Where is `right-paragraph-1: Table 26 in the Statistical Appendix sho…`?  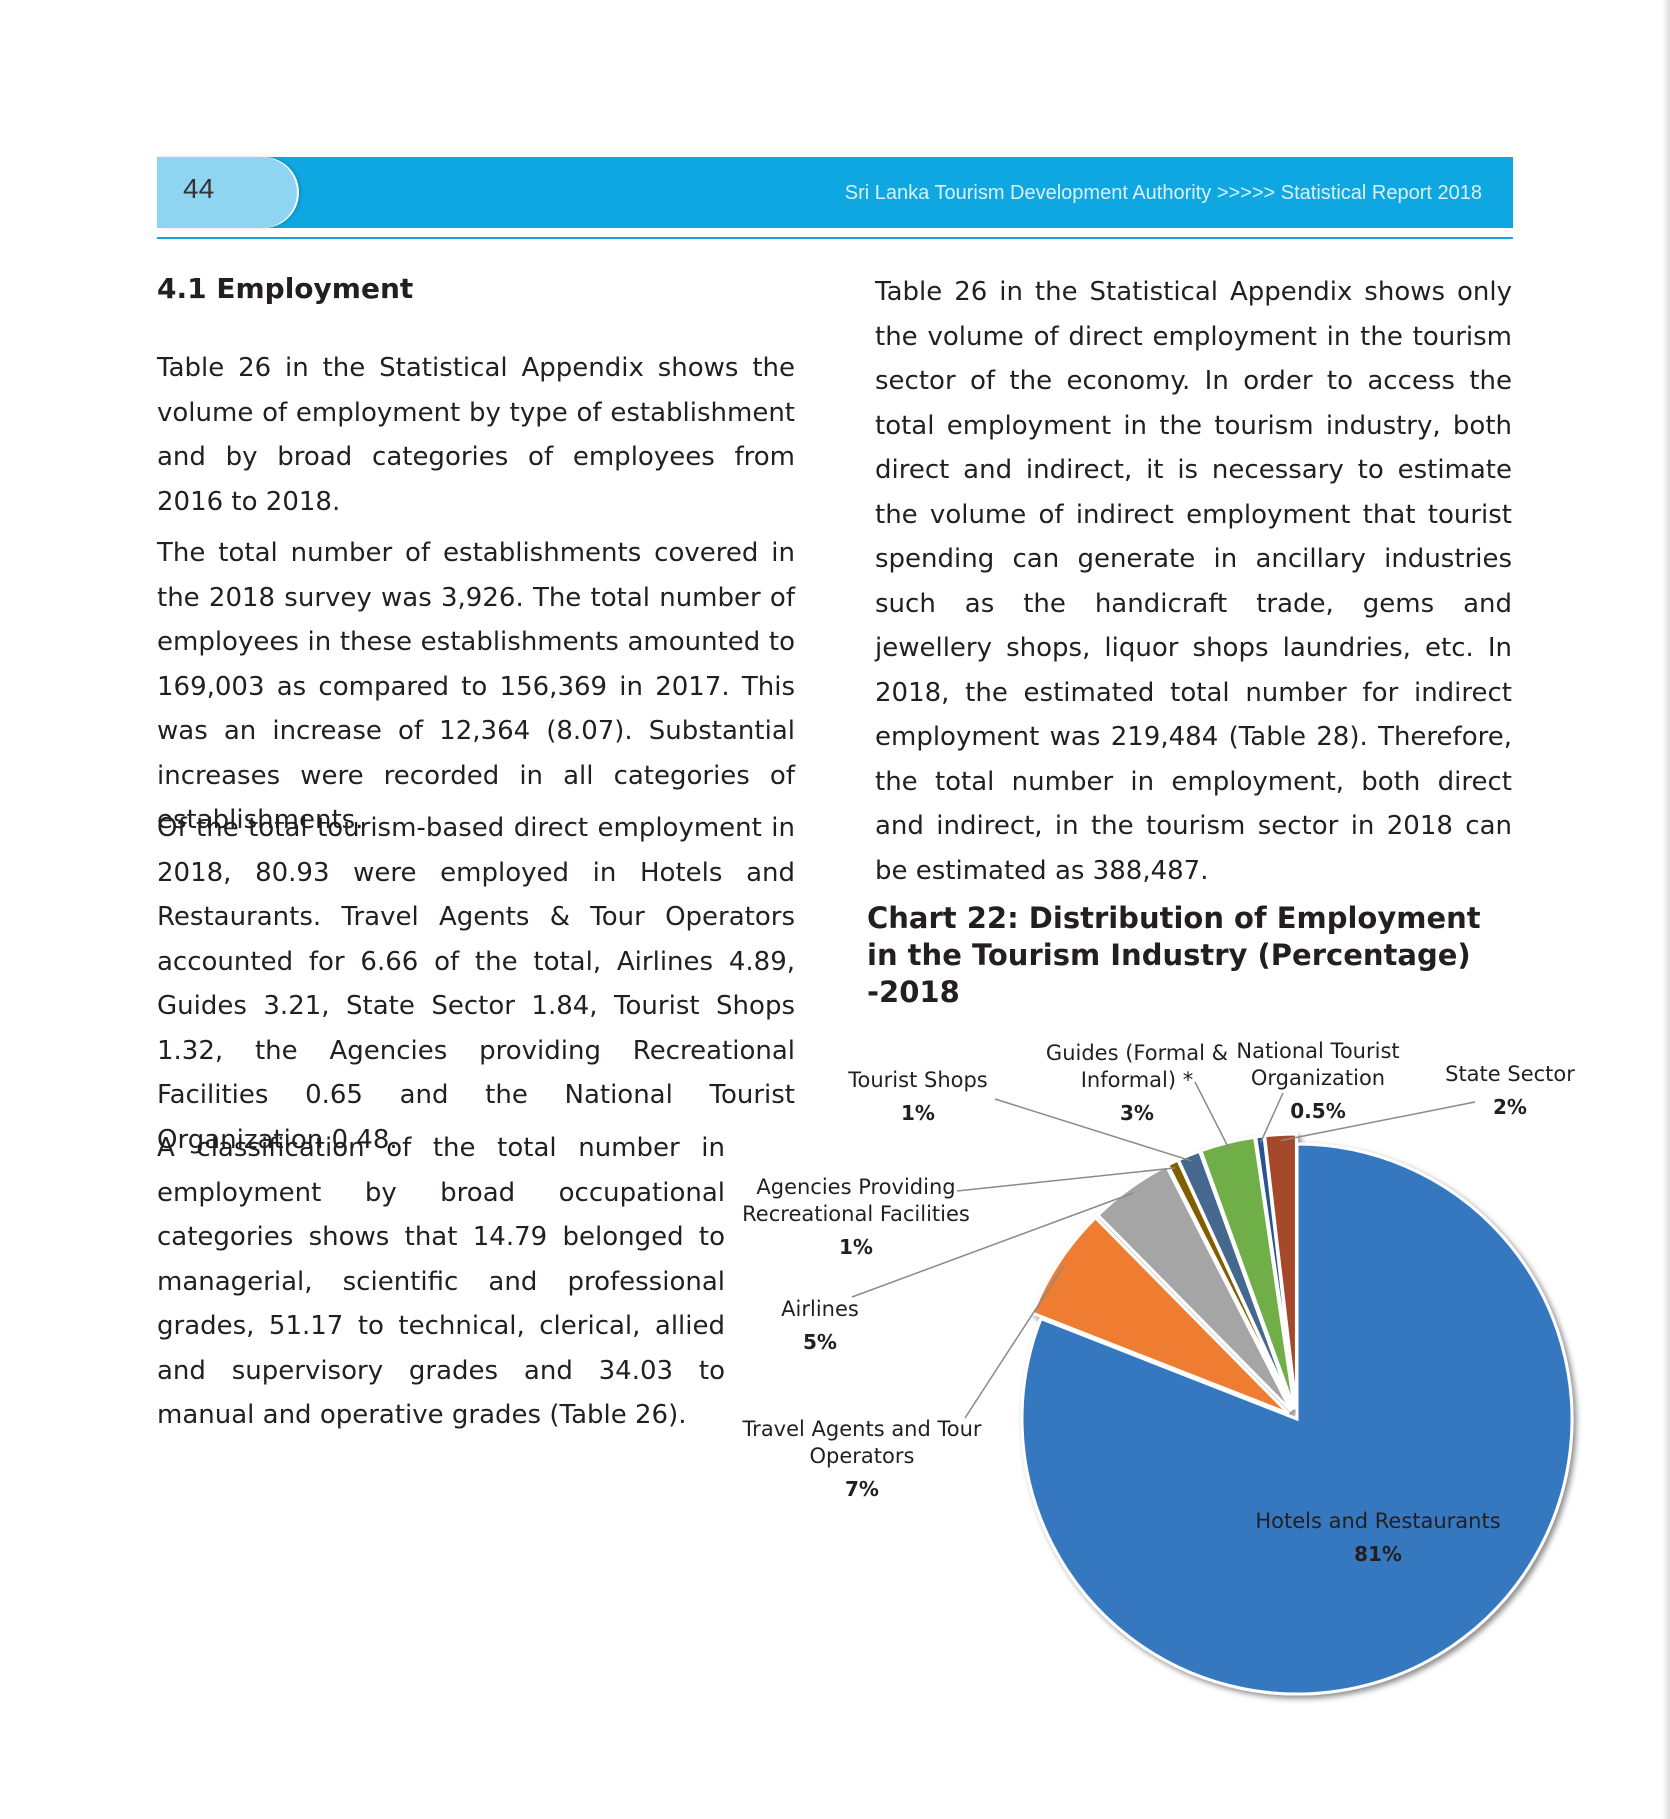 right-paragraph-1: Table 26 in the Statistical Appendix sho… is located at coordinates (1193, 581).